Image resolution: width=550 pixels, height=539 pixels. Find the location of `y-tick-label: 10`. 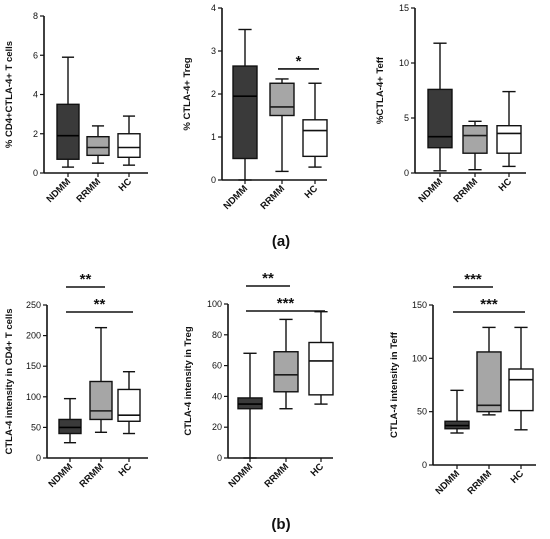

y-tick-label: 10 is located at coordinates (404, 63).